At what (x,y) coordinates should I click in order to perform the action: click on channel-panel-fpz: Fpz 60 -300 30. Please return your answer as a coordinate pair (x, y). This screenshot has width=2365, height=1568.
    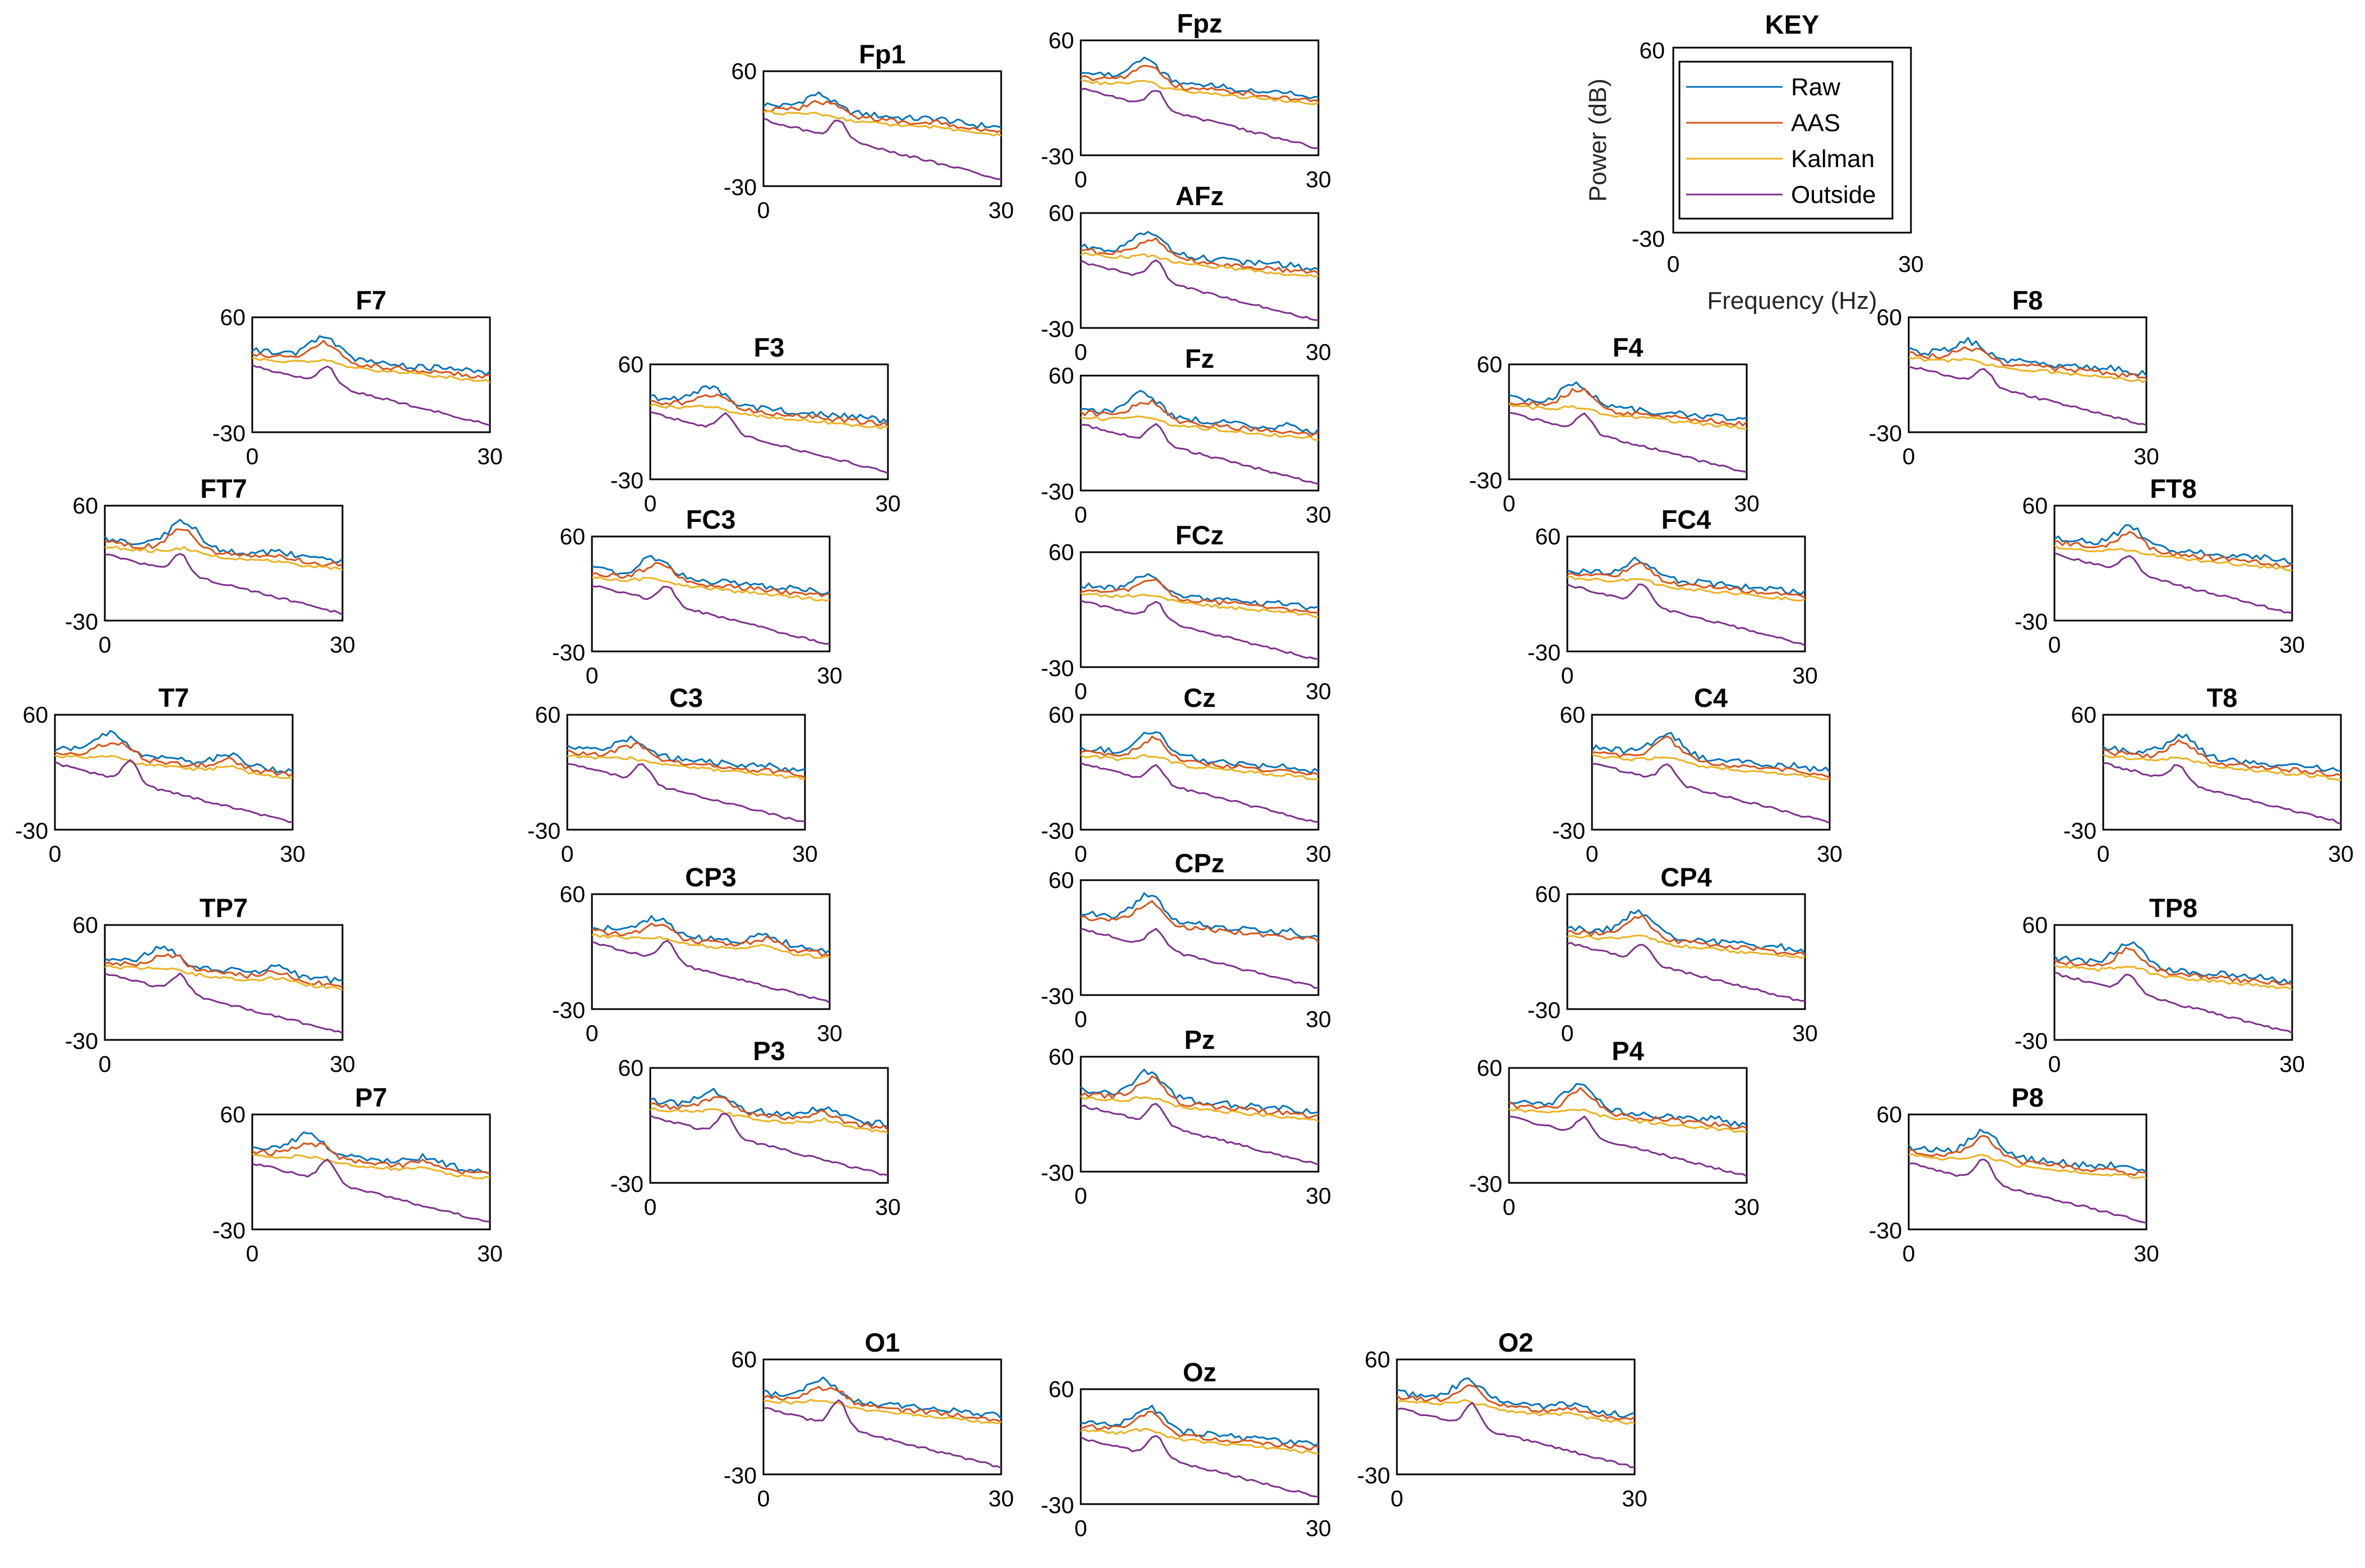
    Looking at the image, I should click on (1186, 100).